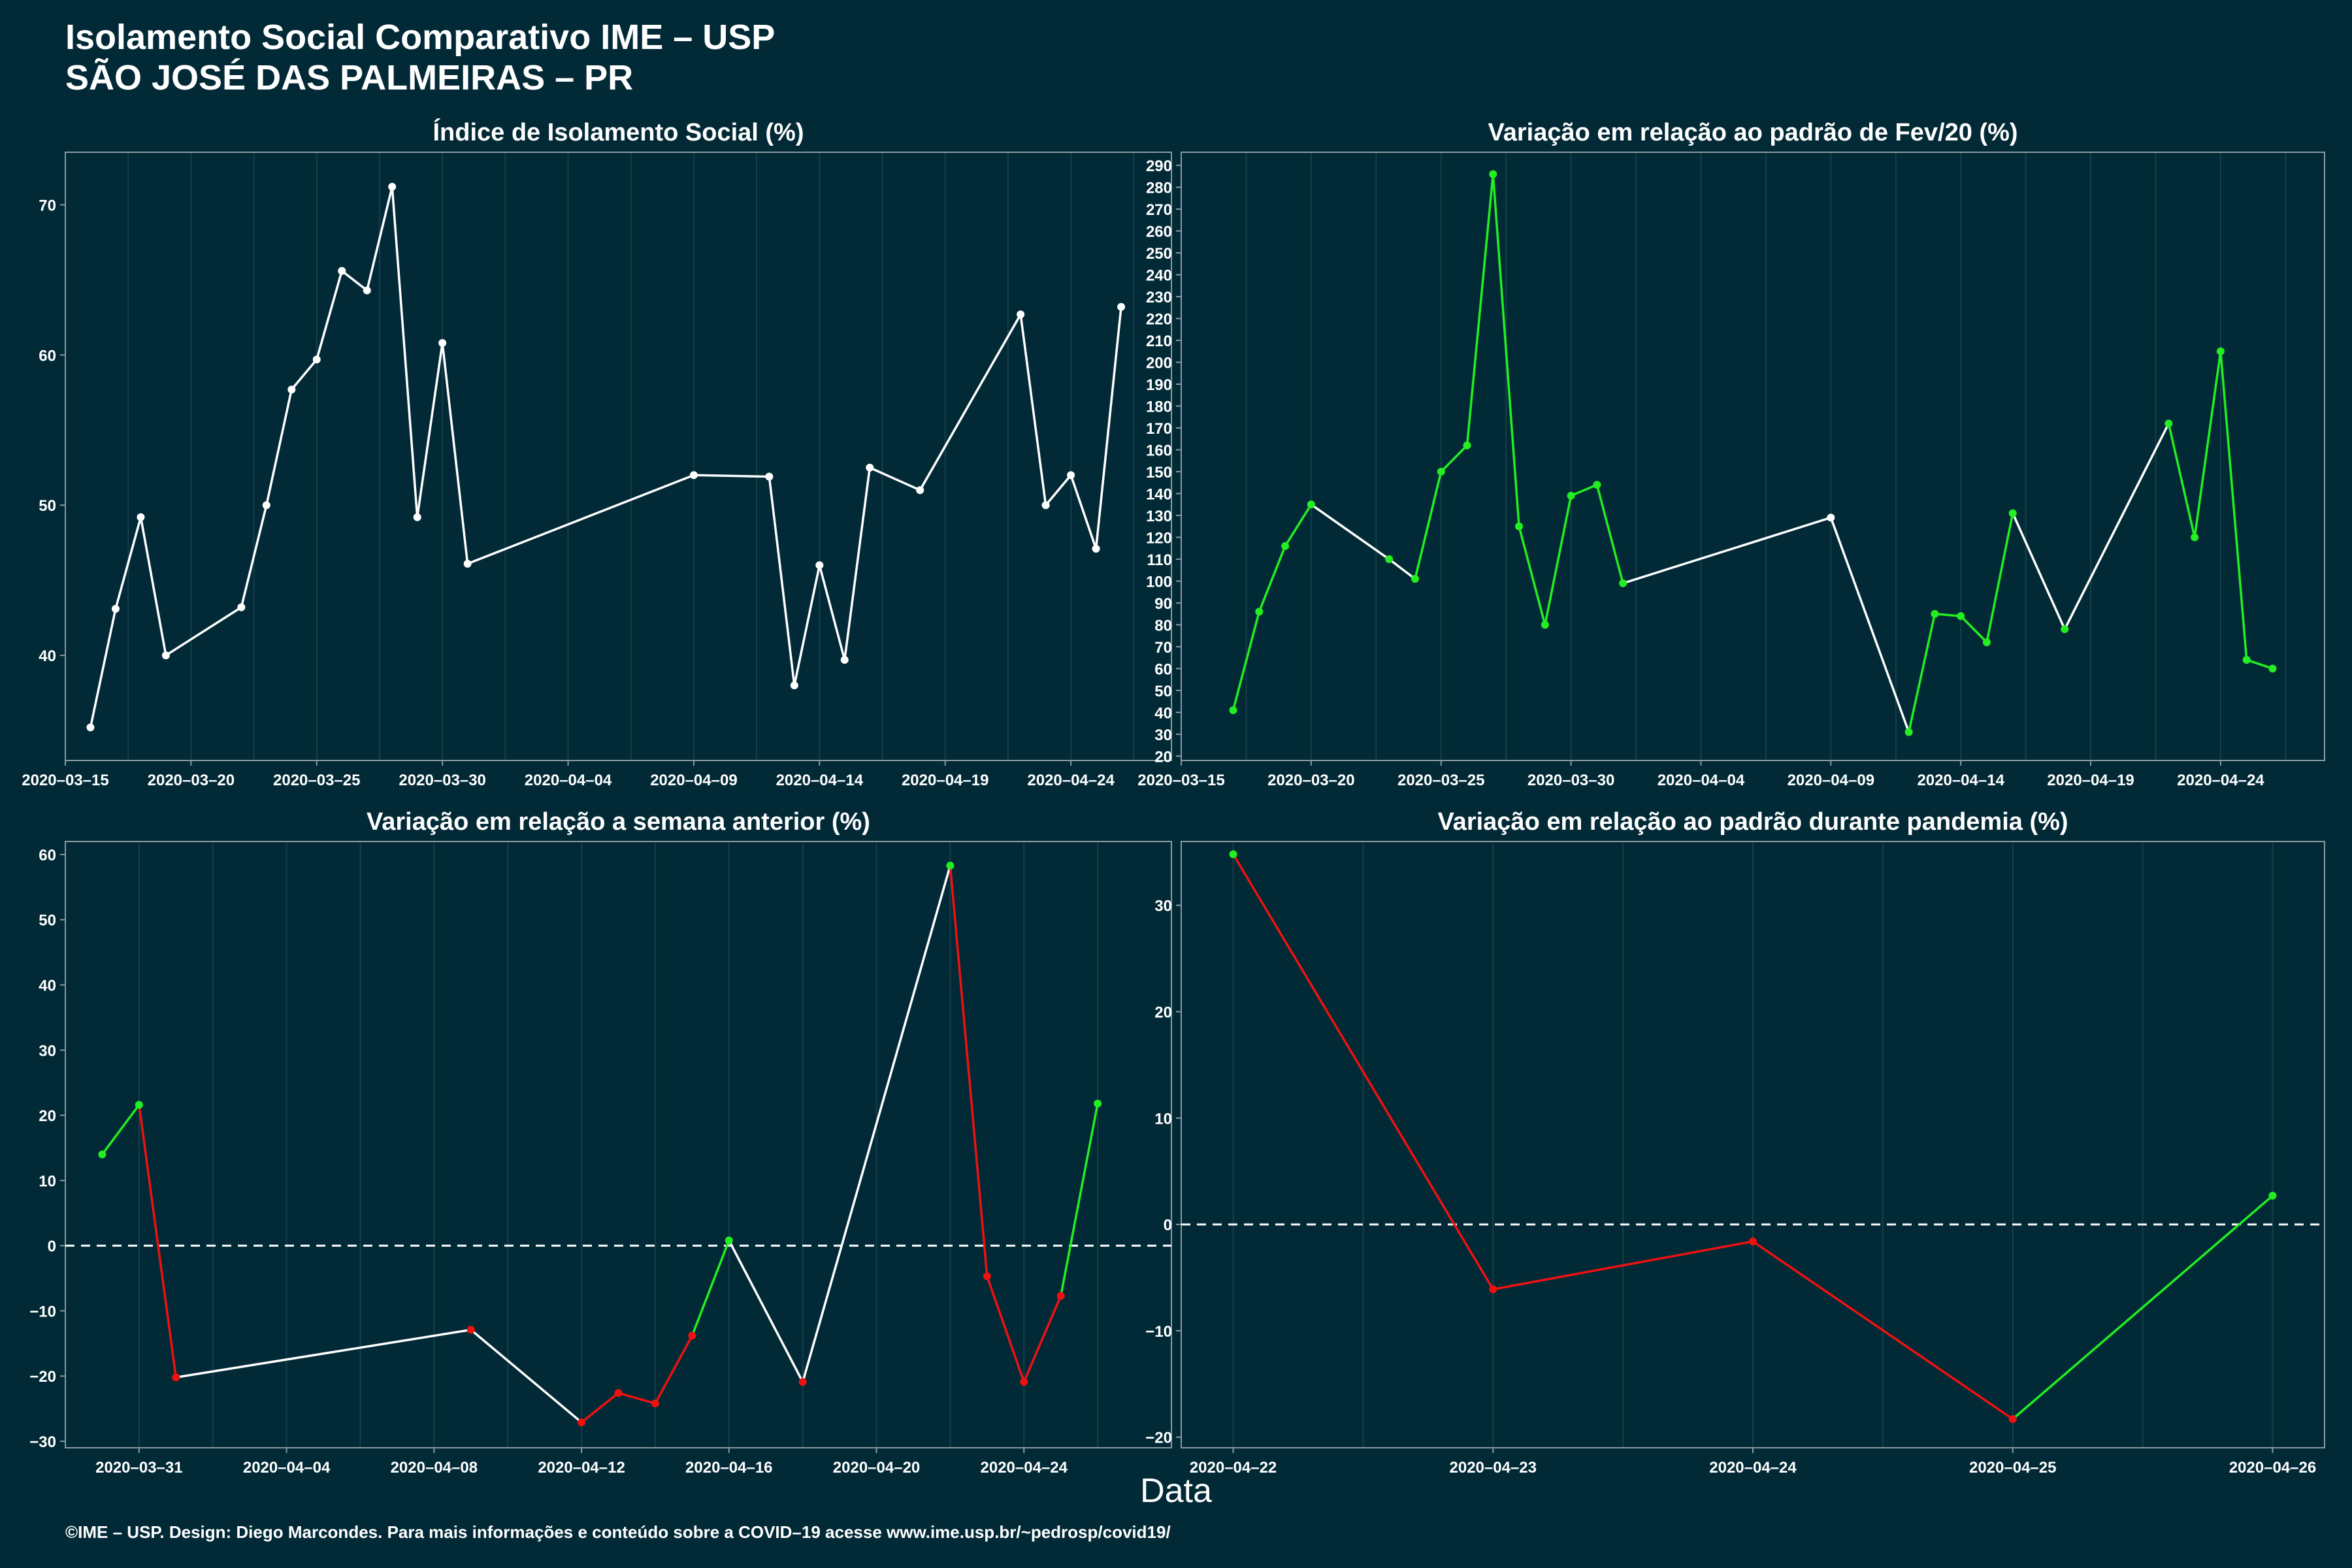  Describe the element at coordinates (1159, 297) in the screenshot. I see `y-tick-label: 230` at that location.